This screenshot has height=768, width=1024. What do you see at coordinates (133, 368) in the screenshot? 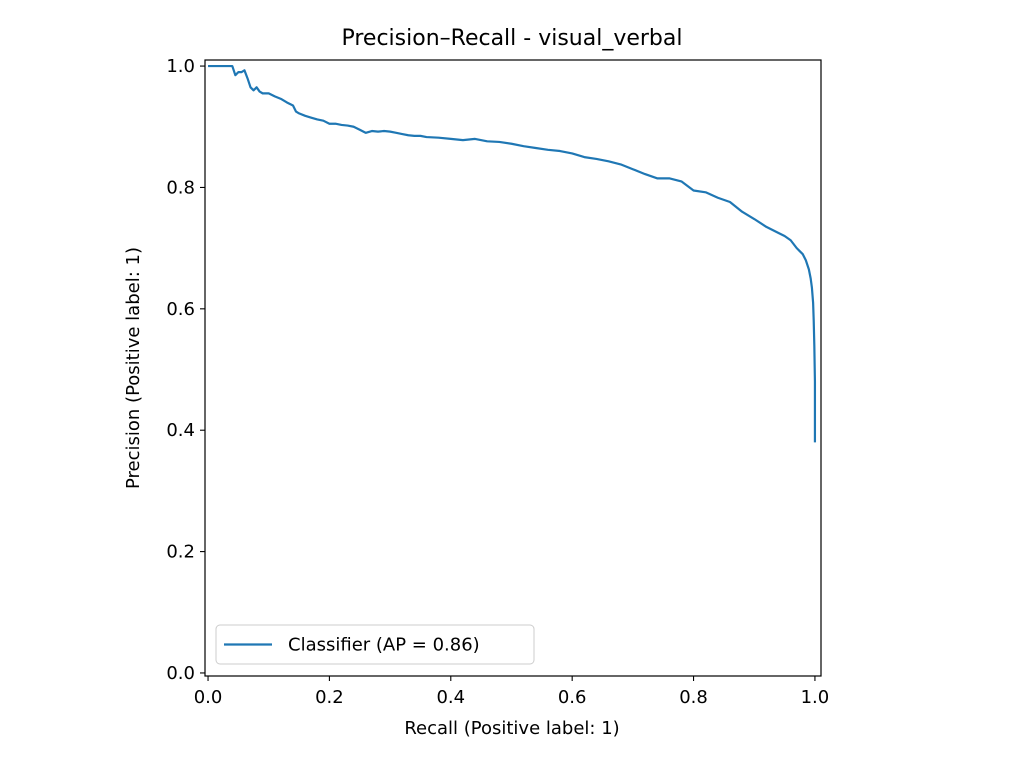
I see `y-axis-label: Precision (Positive label: 1)` at bounding box center [133, 368].